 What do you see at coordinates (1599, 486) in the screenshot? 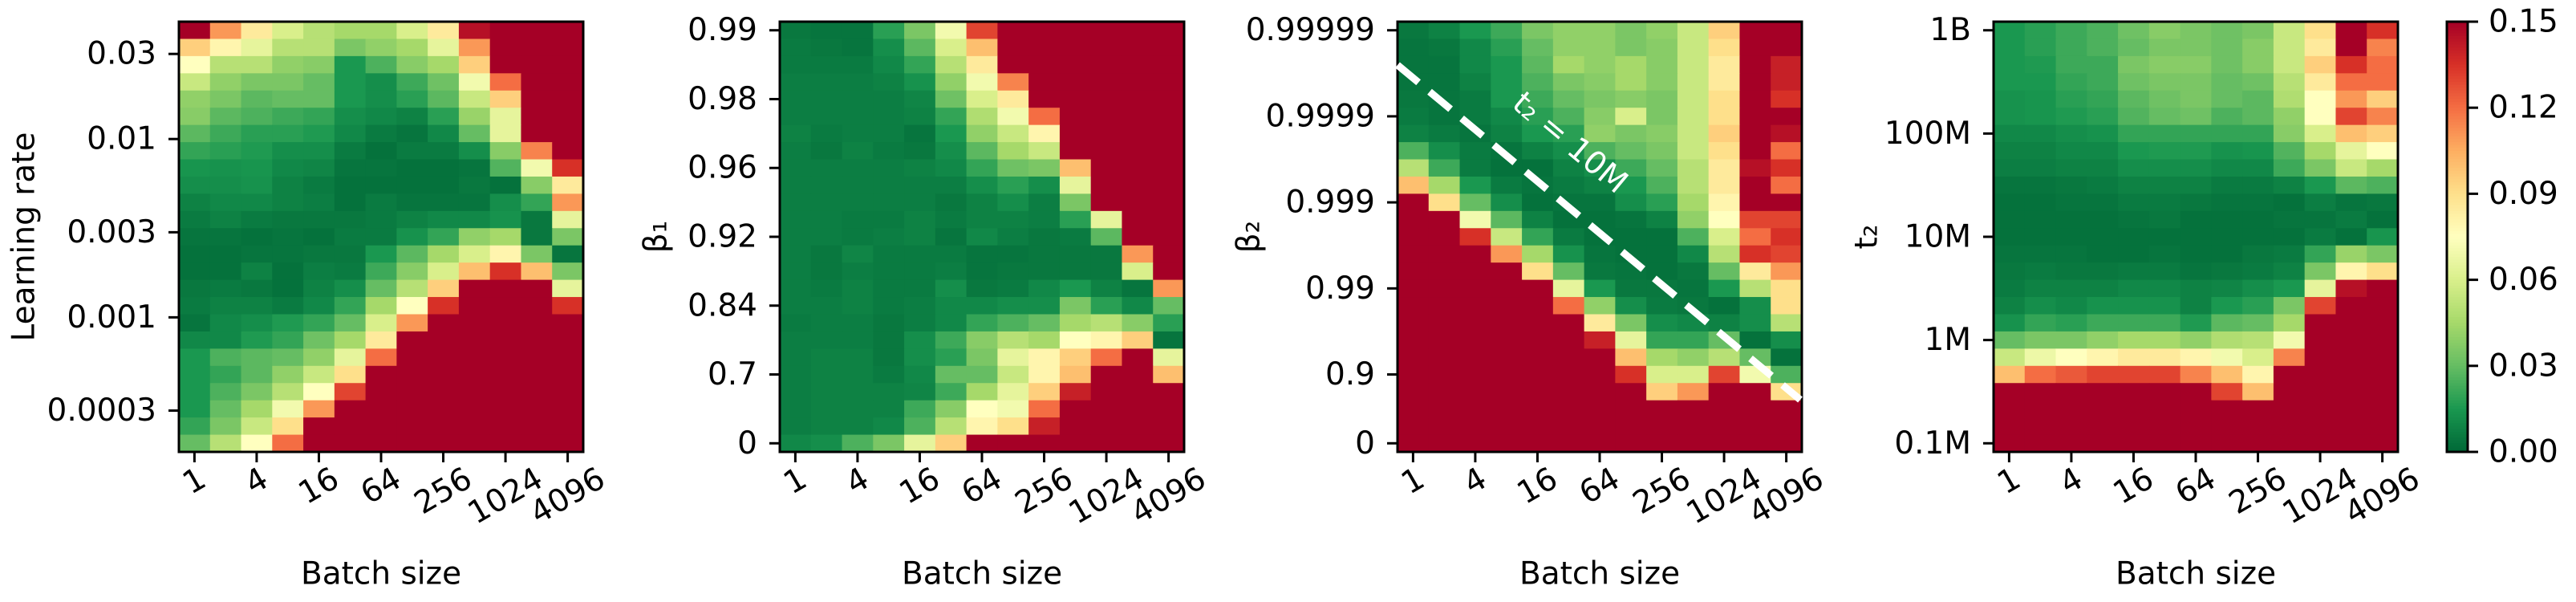
I see `x-tick-label: 64` at bounding box center [1599, 486].